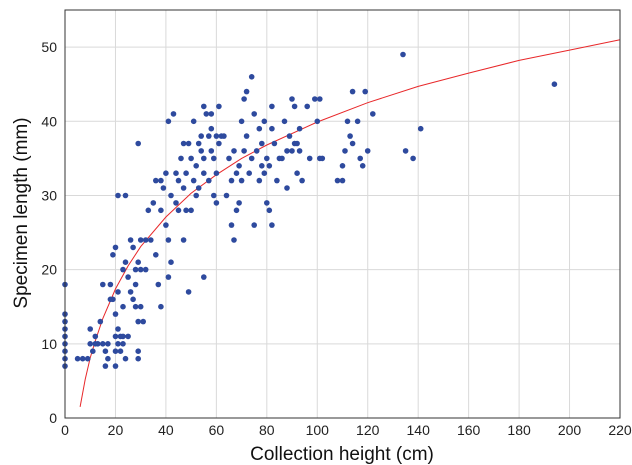 This screenshot has width=632, height=465. I want to click on y-tick-label: 0, so click(53, 418).